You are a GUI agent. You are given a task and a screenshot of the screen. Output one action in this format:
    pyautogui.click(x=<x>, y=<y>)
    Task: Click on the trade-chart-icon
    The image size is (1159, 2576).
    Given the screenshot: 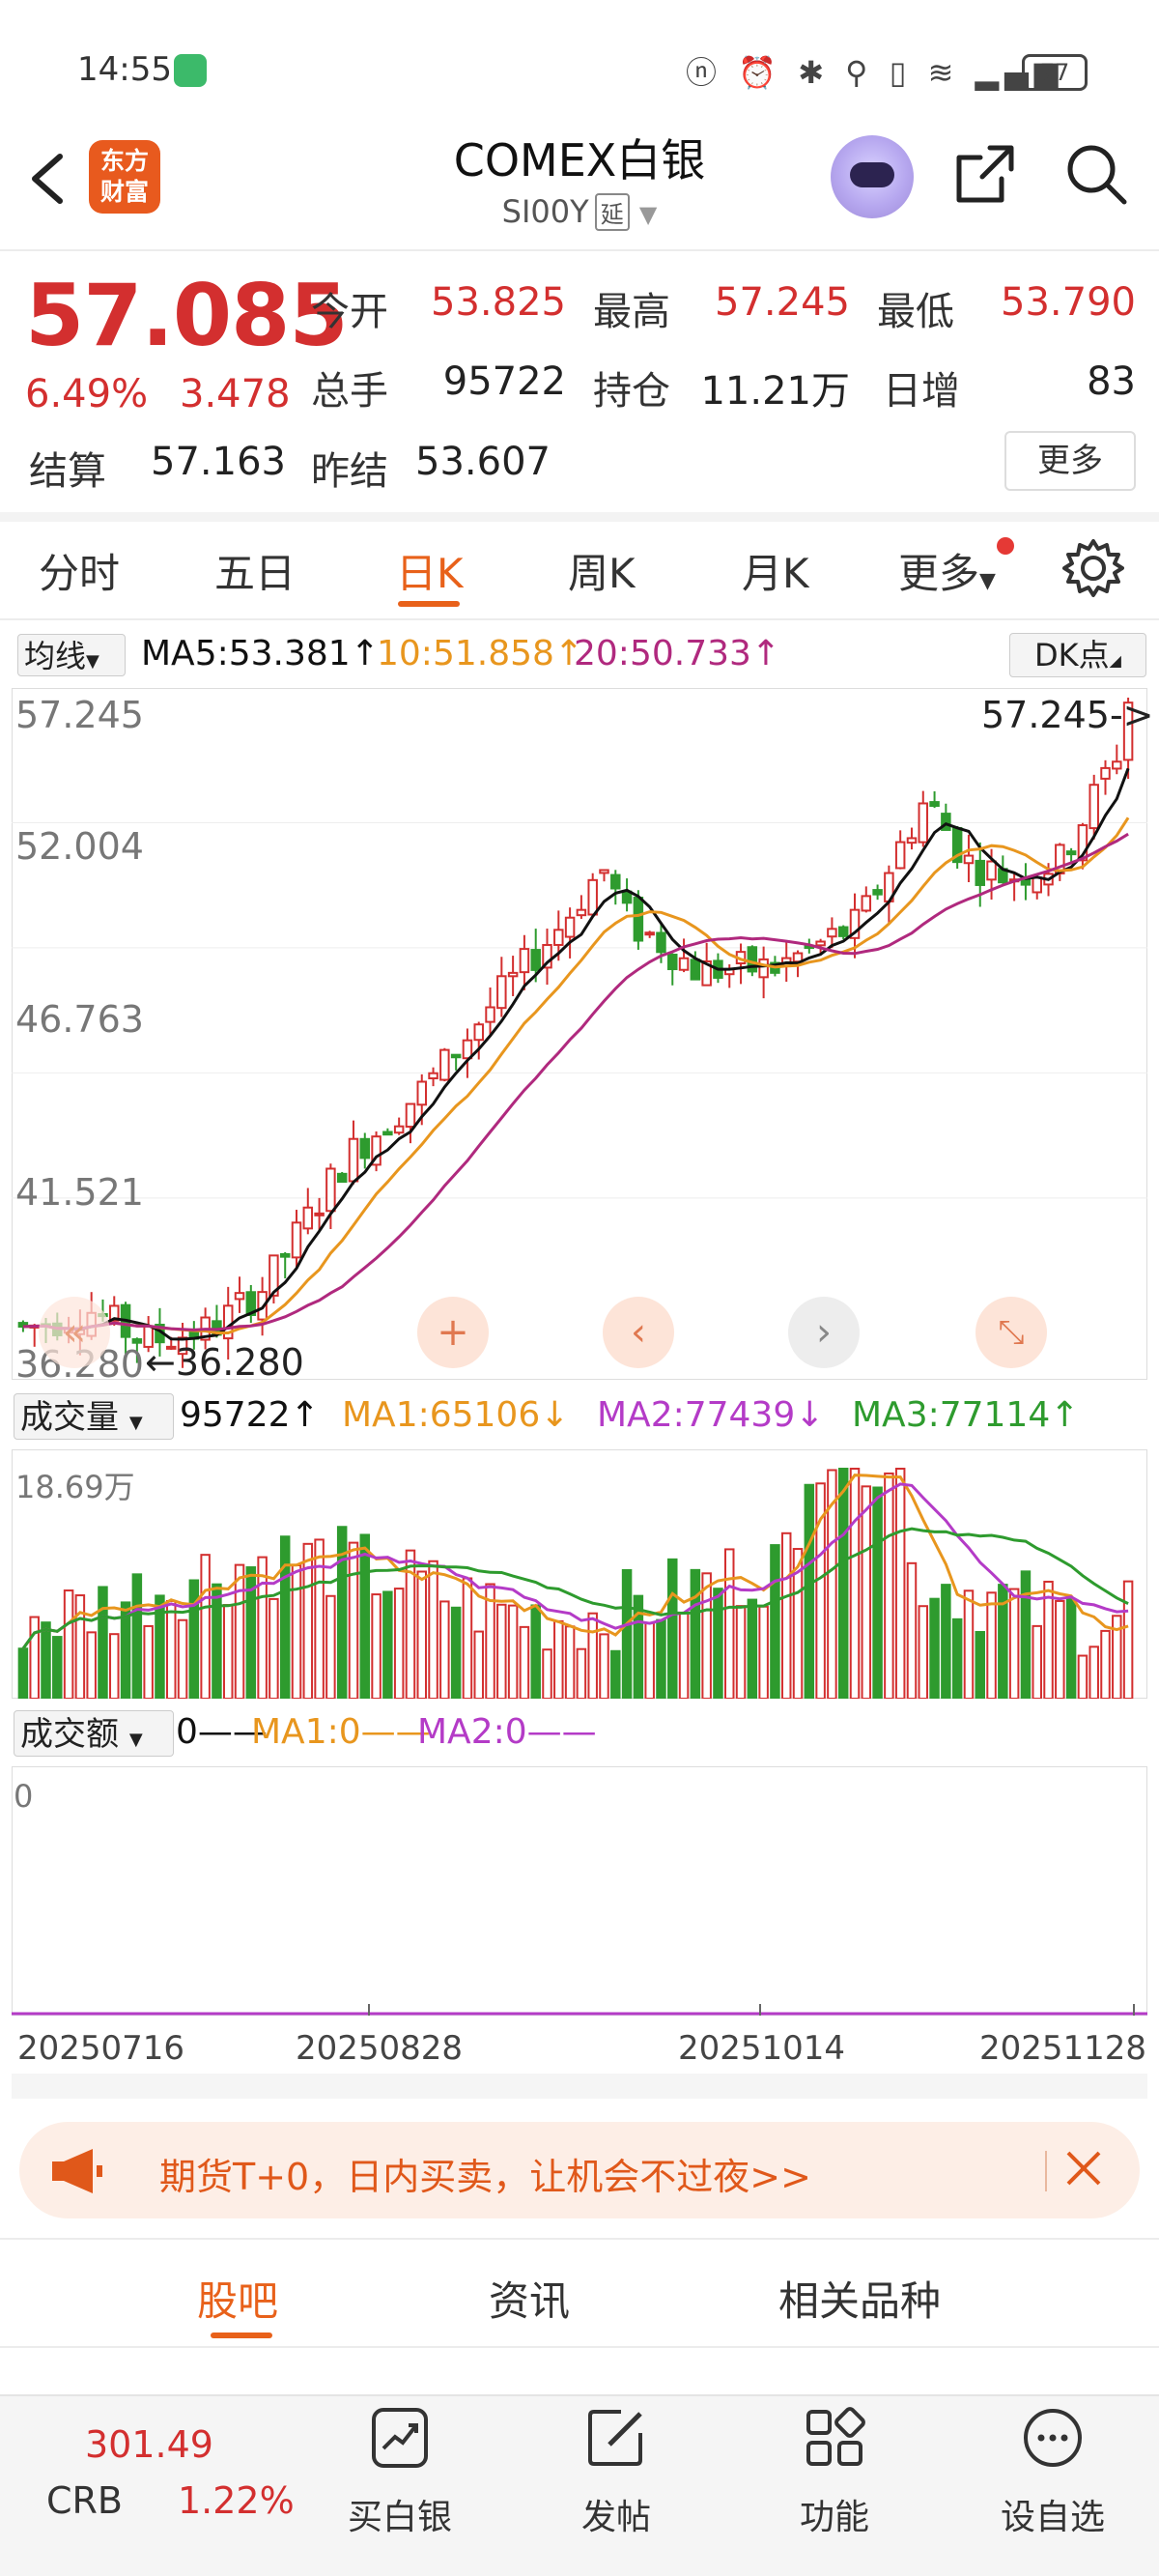 What is the action you would take?
    pyautogui.click(x=400, y=2438)
    